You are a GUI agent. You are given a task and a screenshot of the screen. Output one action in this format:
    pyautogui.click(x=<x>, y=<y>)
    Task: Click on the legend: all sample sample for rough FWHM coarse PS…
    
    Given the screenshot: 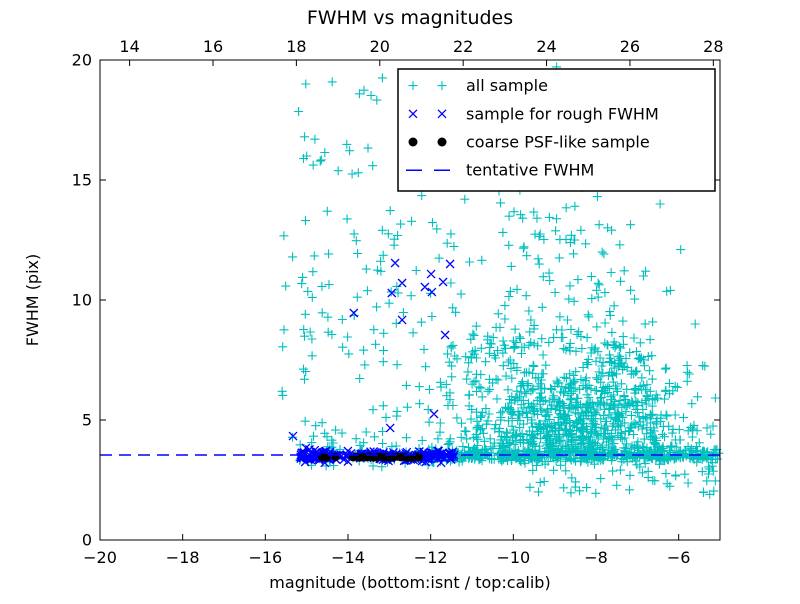 What is the action you would take?
    pyautogui.click(x=556, y=130)
    